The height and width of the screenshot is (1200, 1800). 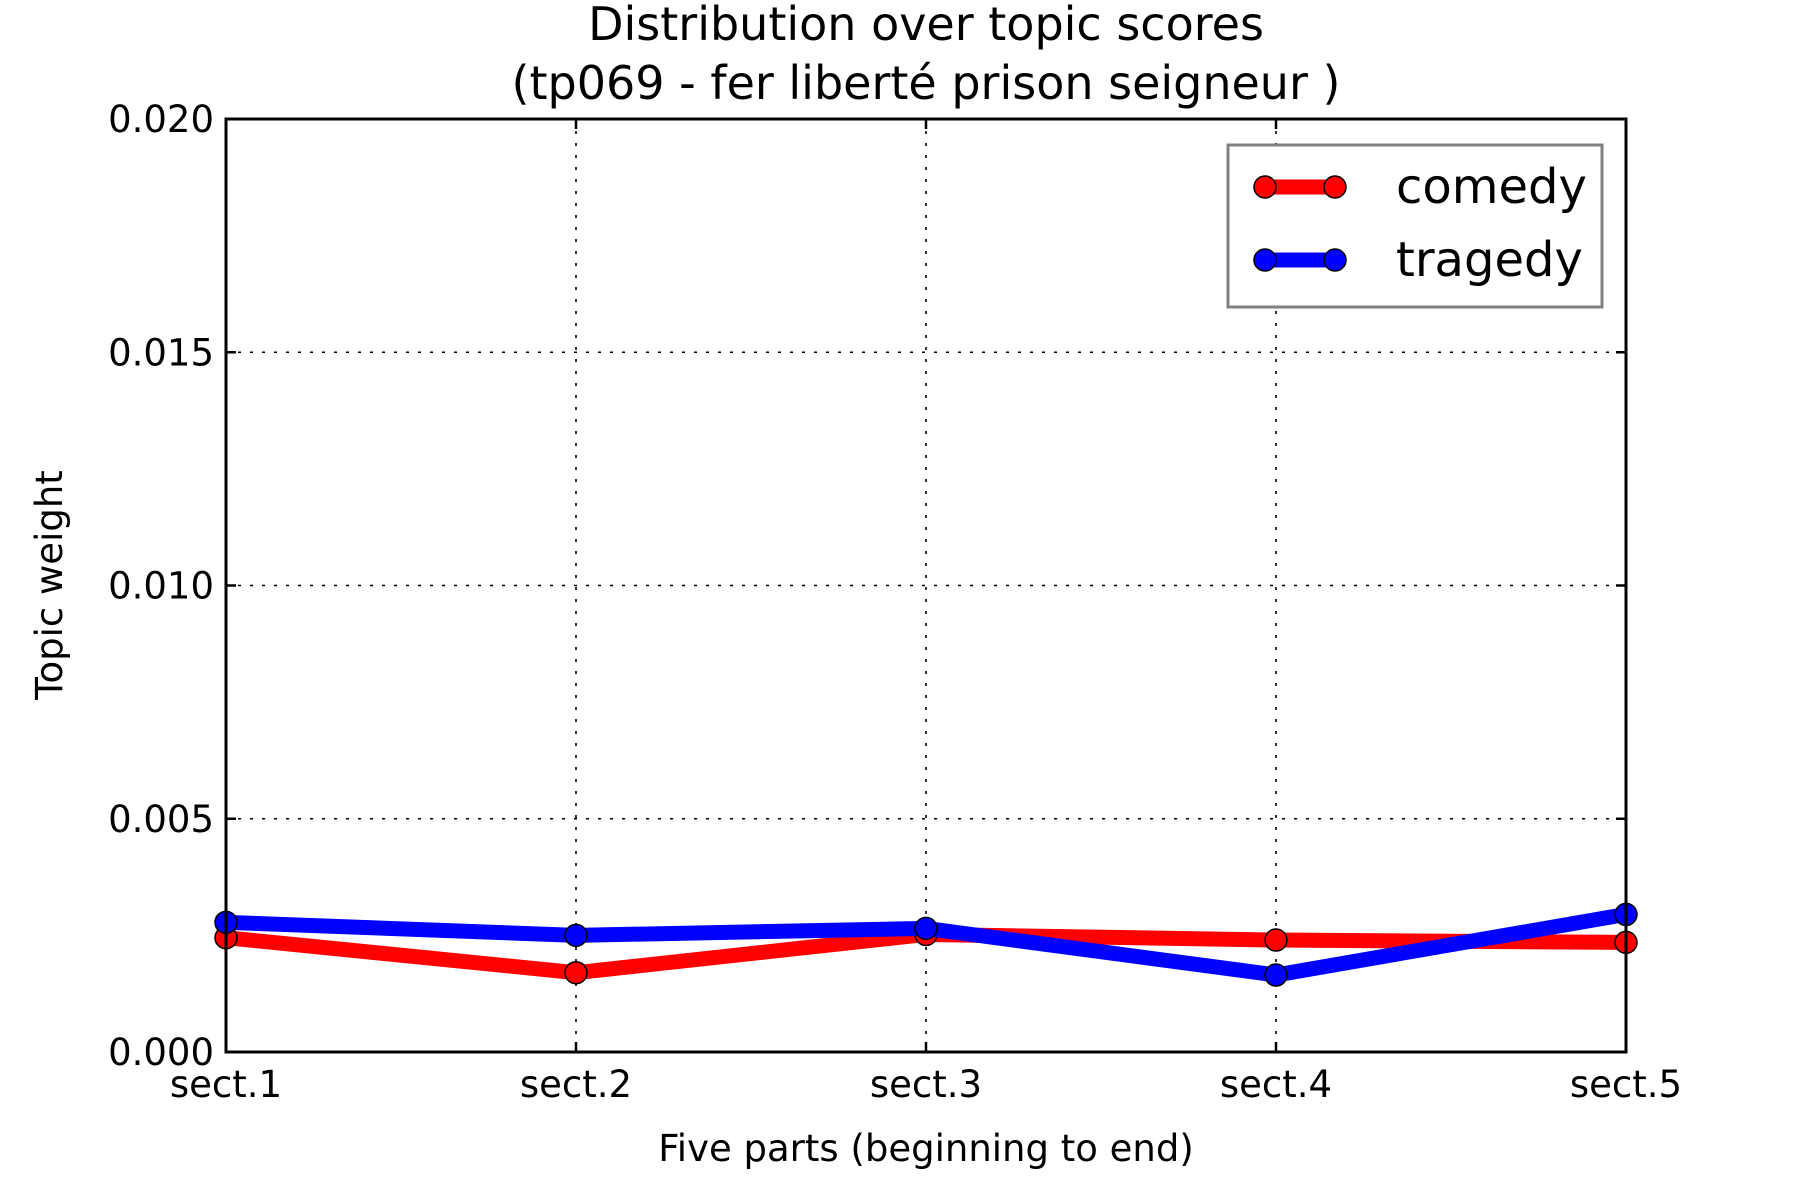 What do you see at coordinates (161, 1052) in the screenshot?
I see `y-tick-label: 0.000` at bounding box center [161, 1052].